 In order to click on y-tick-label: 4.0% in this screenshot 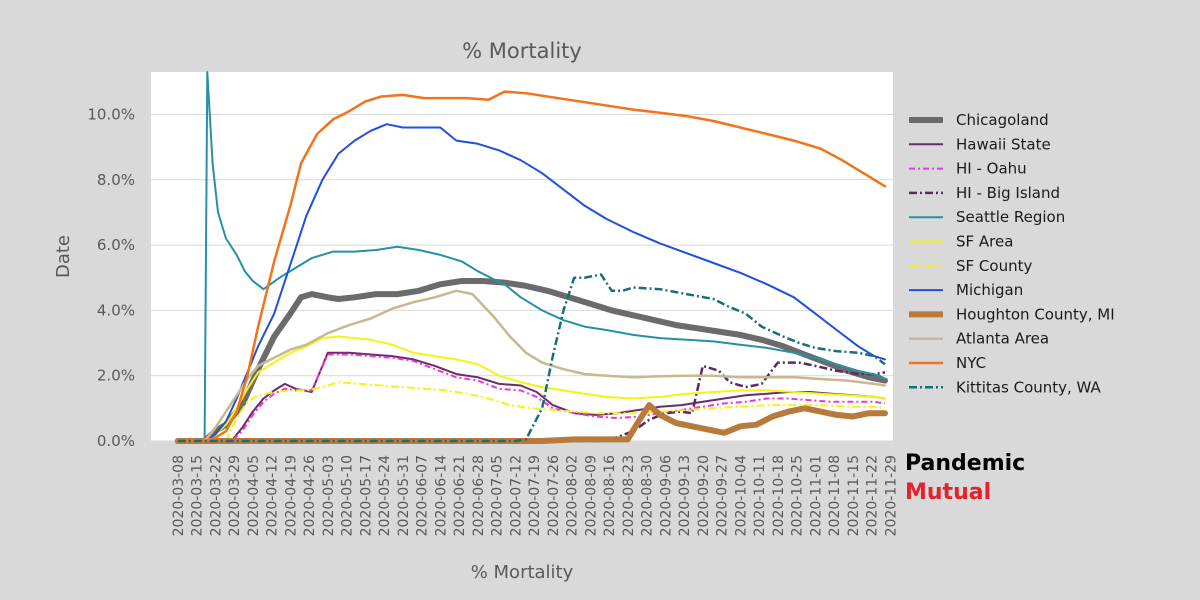, I will do `click(116, 310)`.